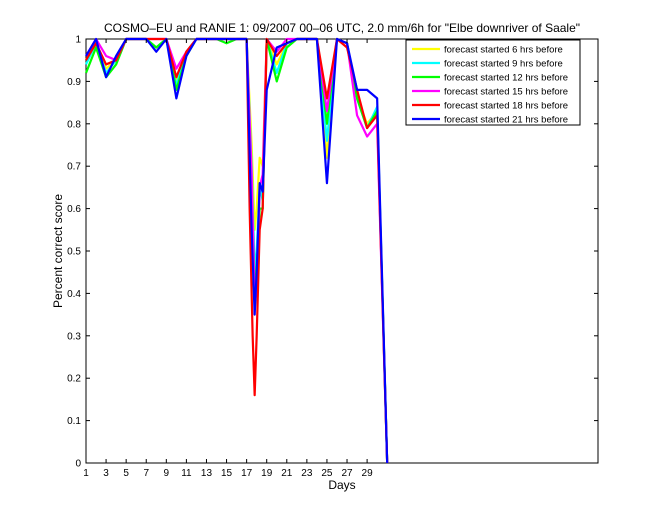  What do you see at coordinates (503, 50) in the screenshot?
I see `legend-label-1: forecast started 6 hrs before` at bounding box center [503, 50].